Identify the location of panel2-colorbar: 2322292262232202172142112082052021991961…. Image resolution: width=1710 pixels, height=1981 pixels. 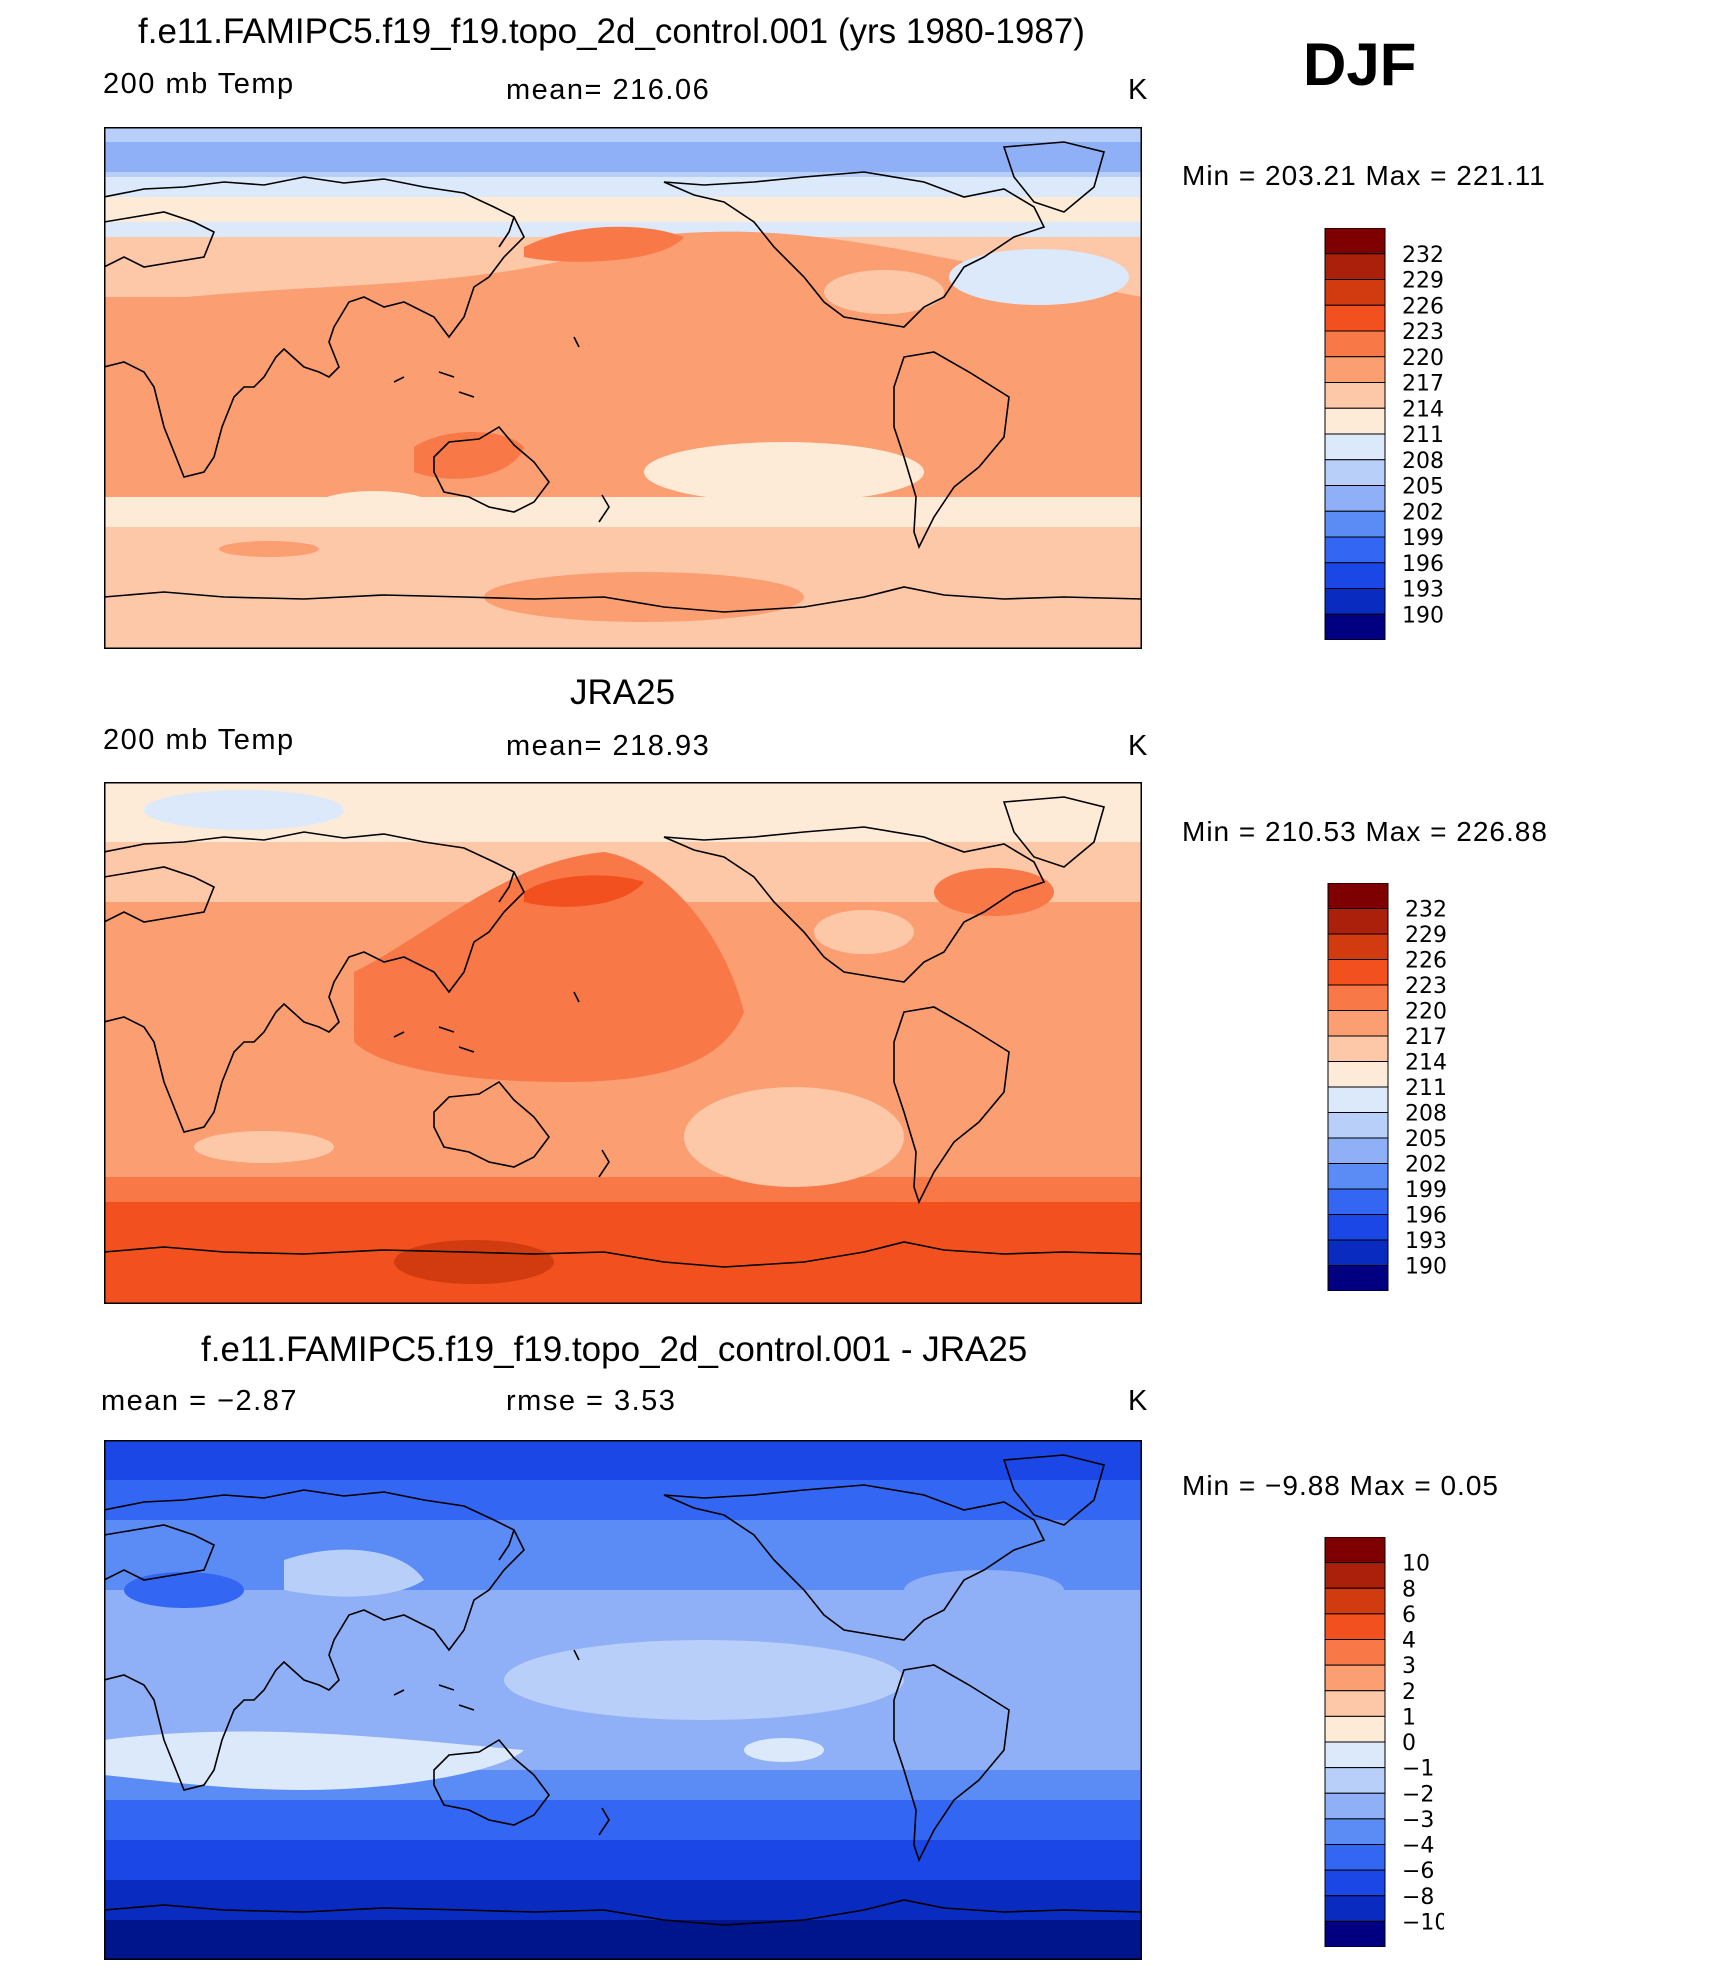
(1387, 1087).